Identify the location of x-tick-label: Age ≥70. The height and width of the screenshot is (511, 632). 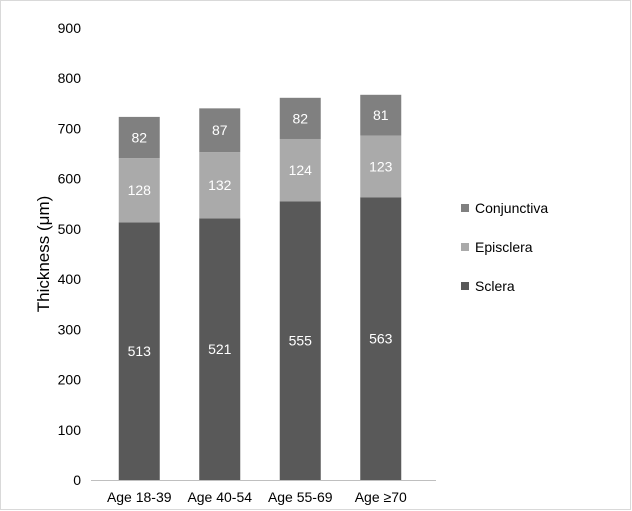
(381, 497).